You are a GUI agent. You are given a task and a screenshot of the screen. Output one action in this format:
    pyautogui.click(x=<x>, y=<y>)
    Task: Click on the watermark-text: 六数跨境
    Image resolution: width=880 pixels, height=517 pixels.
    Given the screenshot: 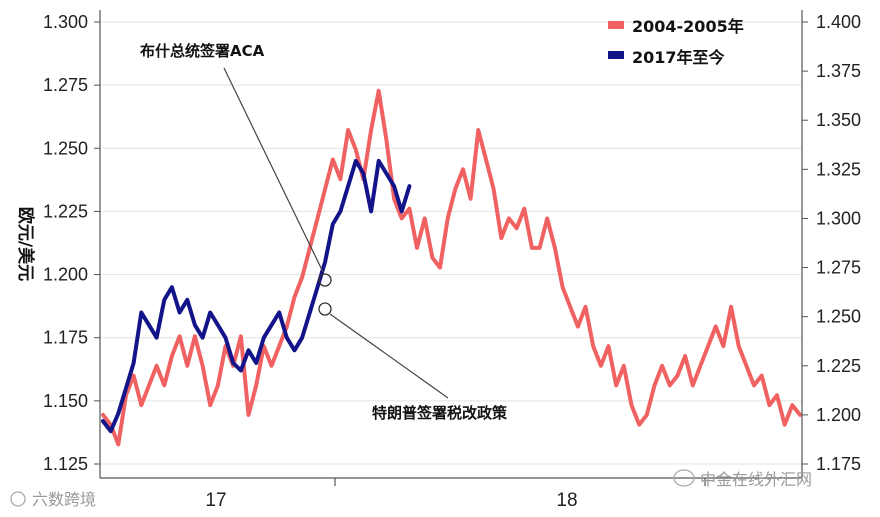 What is the action you would take?
    pyautogui.click(x=64, y=499)
    